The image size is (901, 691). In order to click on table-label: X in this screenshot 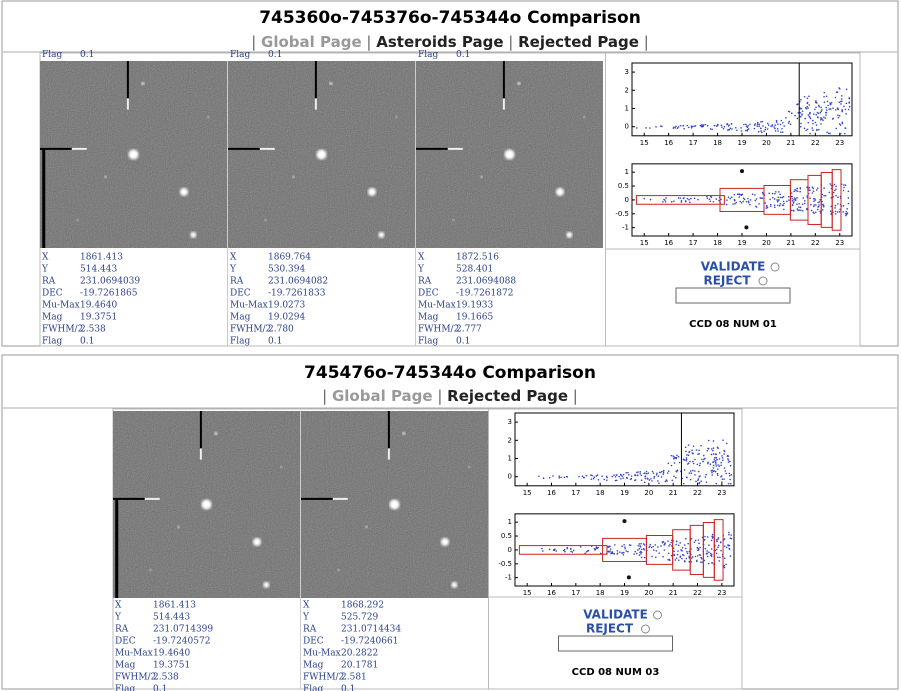, I will do `click(233, 258)`.